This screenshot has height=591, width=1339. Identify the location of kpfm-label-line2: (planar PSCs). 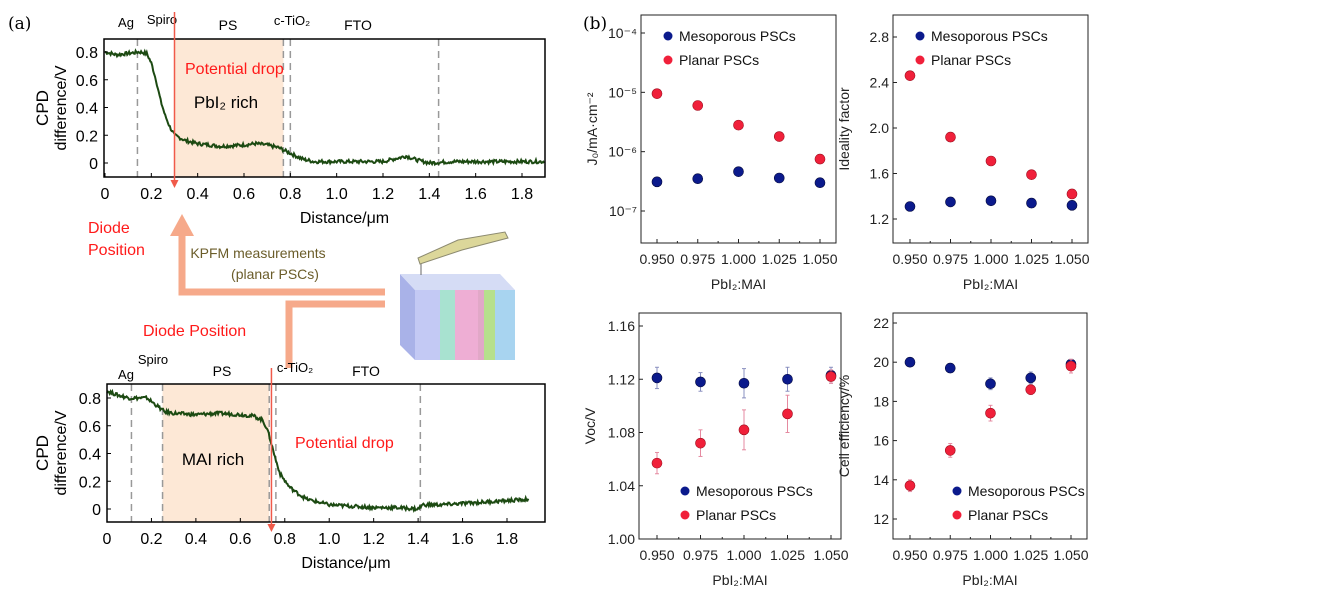
(275, 274).